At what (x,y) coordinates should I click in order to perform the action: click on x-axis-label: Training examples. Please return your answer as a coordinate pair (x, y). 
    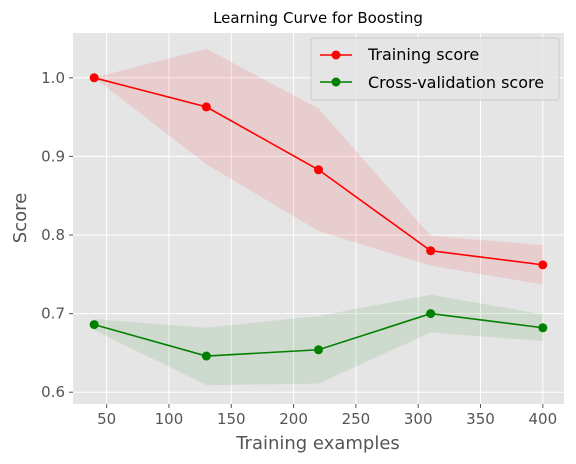
    Looking at the image, I should click on (317, 443).